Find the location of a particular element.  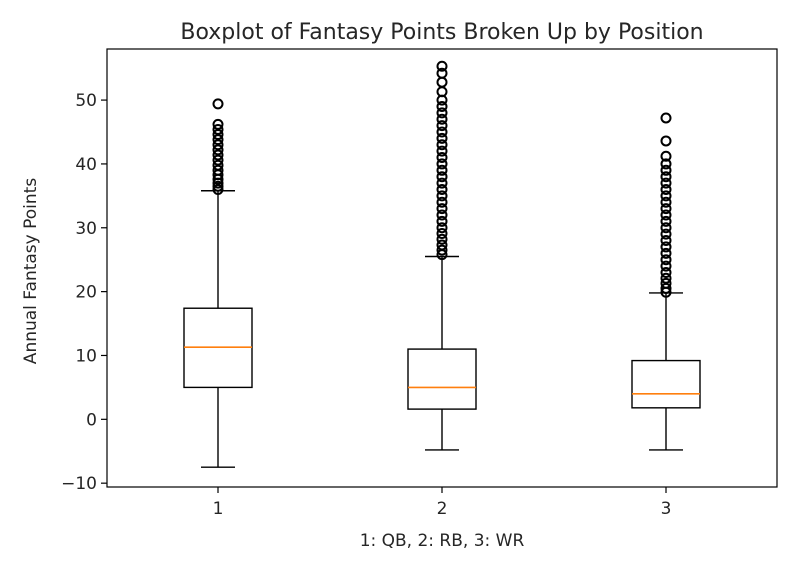

x-tick-label: 1 is located at coordinates (218, 509).